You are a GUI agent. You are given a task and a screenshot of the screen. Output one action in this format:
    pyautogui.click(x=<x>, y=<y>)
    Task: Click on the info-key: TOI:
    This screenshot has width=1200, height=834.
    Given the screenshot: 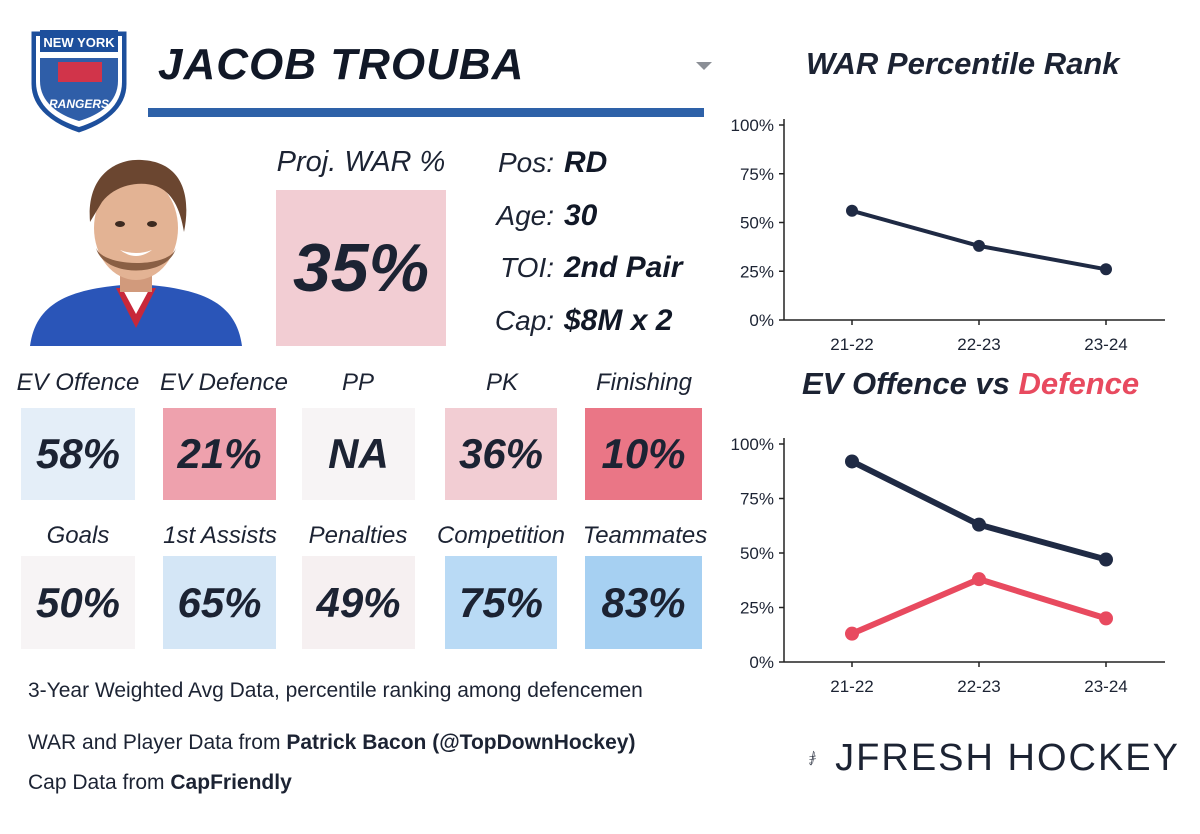 What is the action you would take?
    pyautogui.click(x=527, y=267)
    